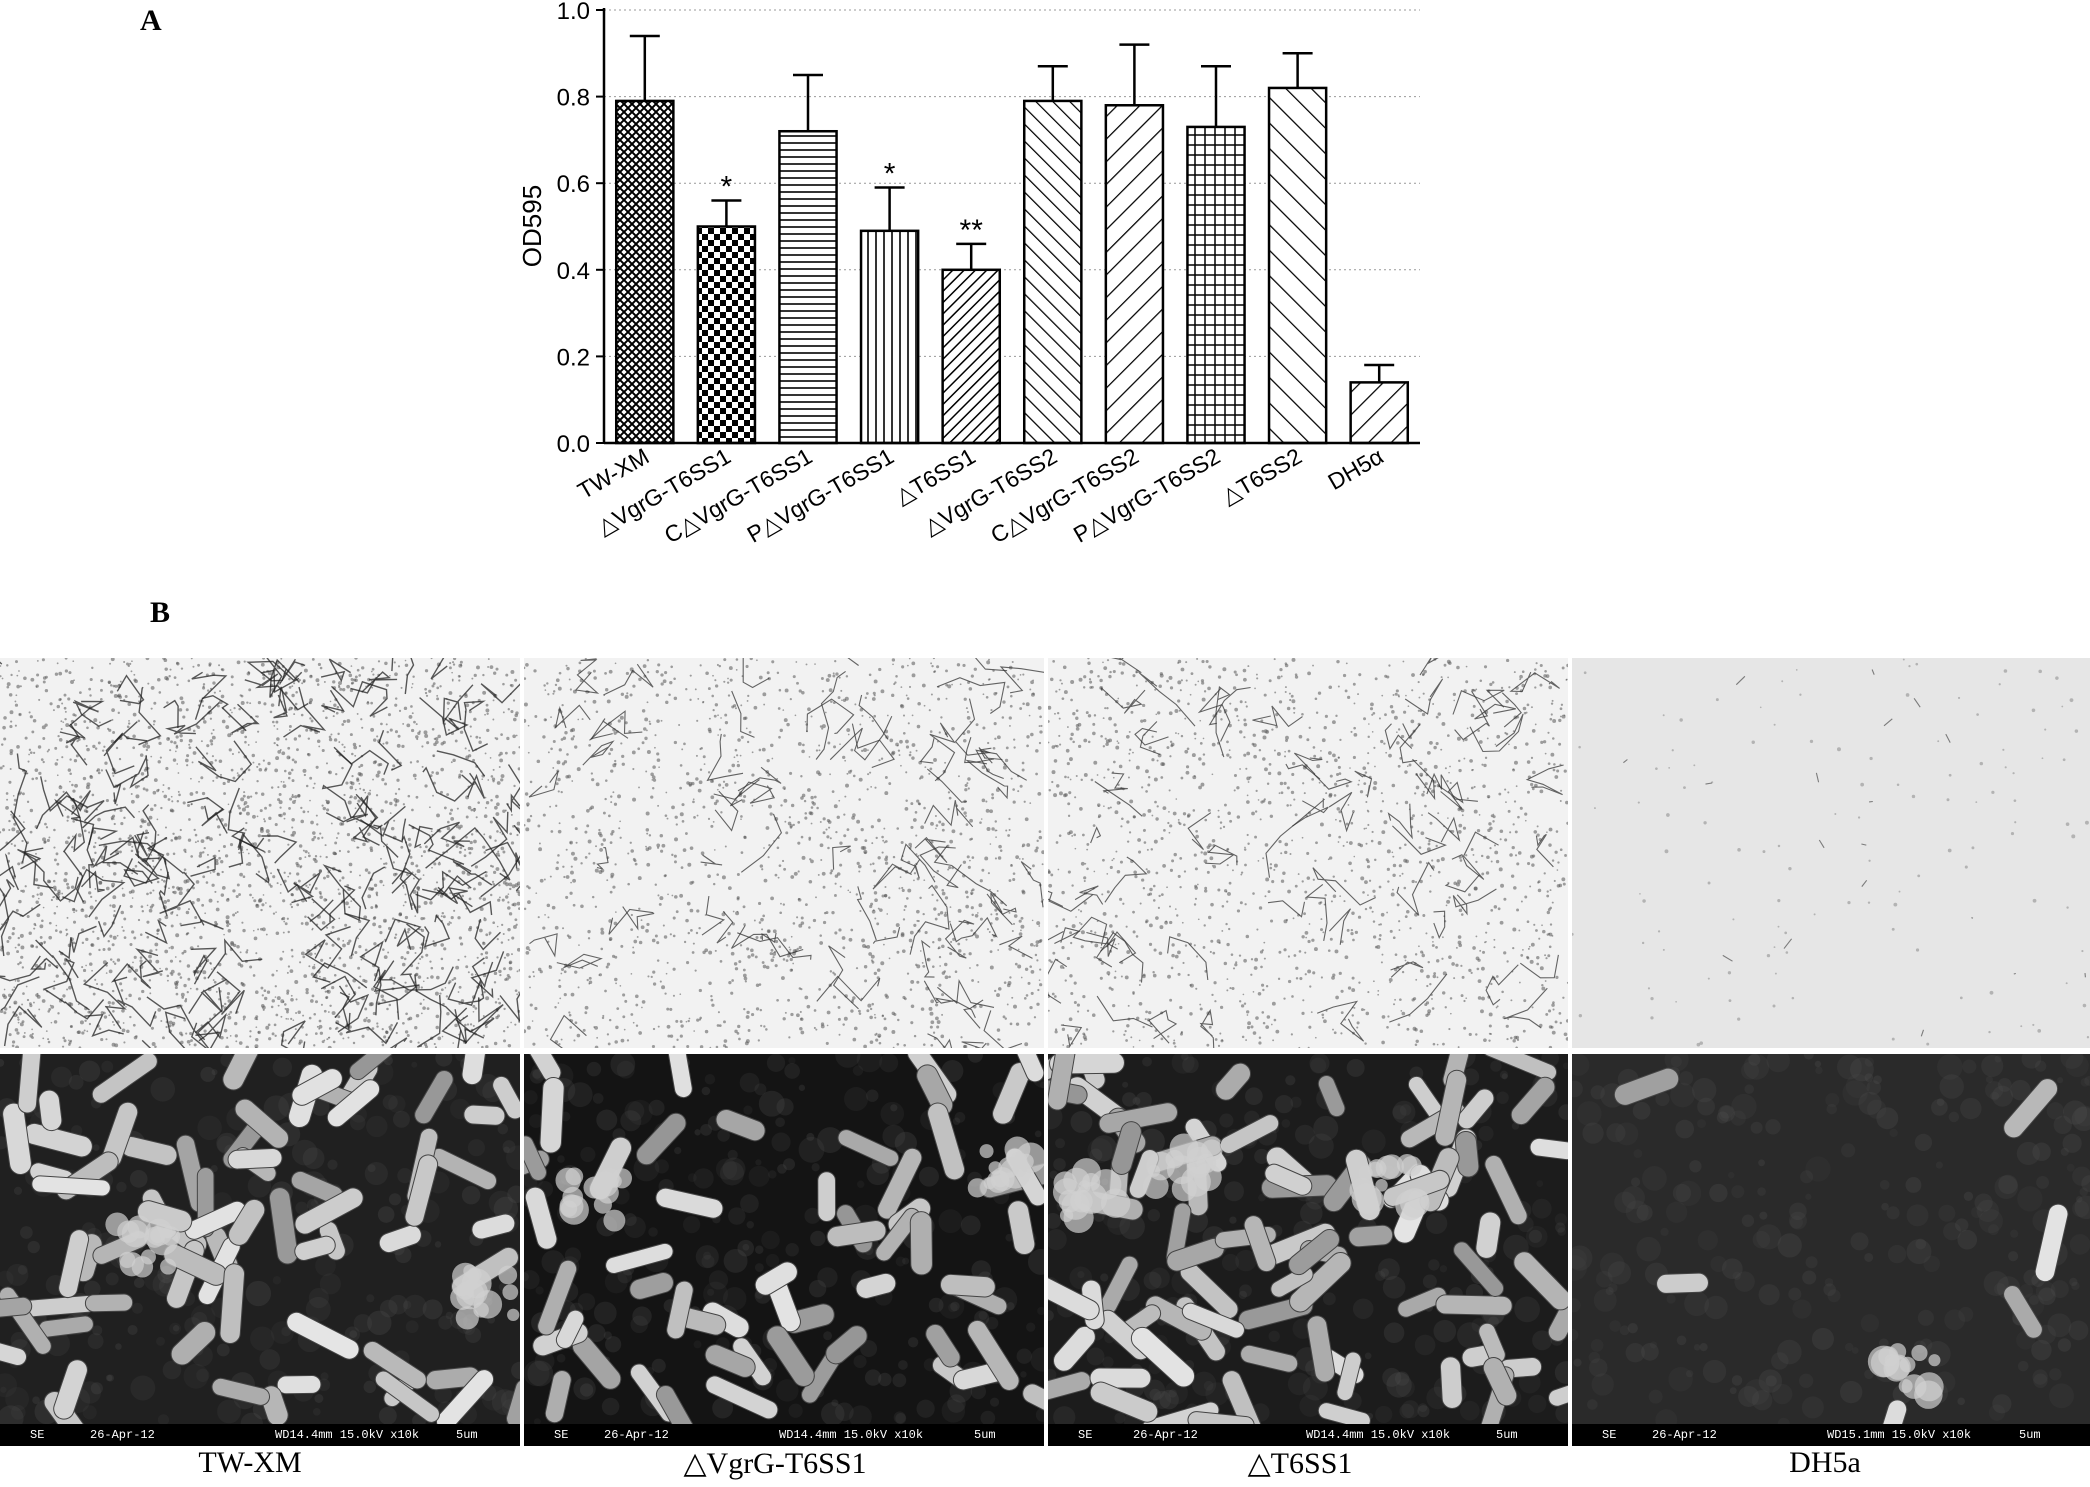 The height and width of the screenshot is (1487, 2090). Describe the element at coordinates (1825, 1462) in the screenshot. I see `caption-dh5a: DH5a` at that location.